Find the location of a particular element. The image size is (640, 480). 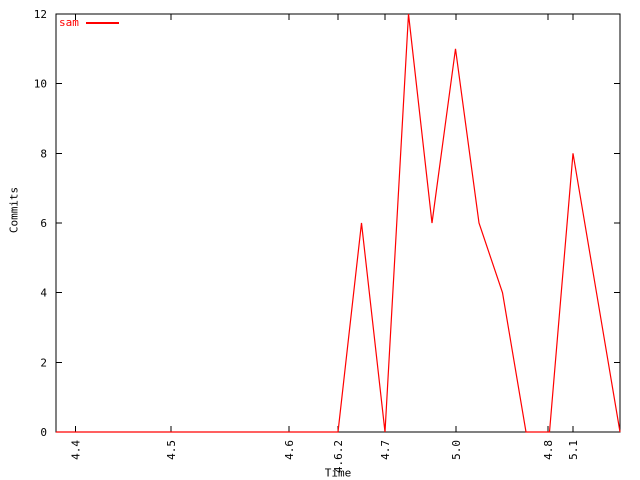

y-tick-label: 6 is located at coordinates (43, 223).